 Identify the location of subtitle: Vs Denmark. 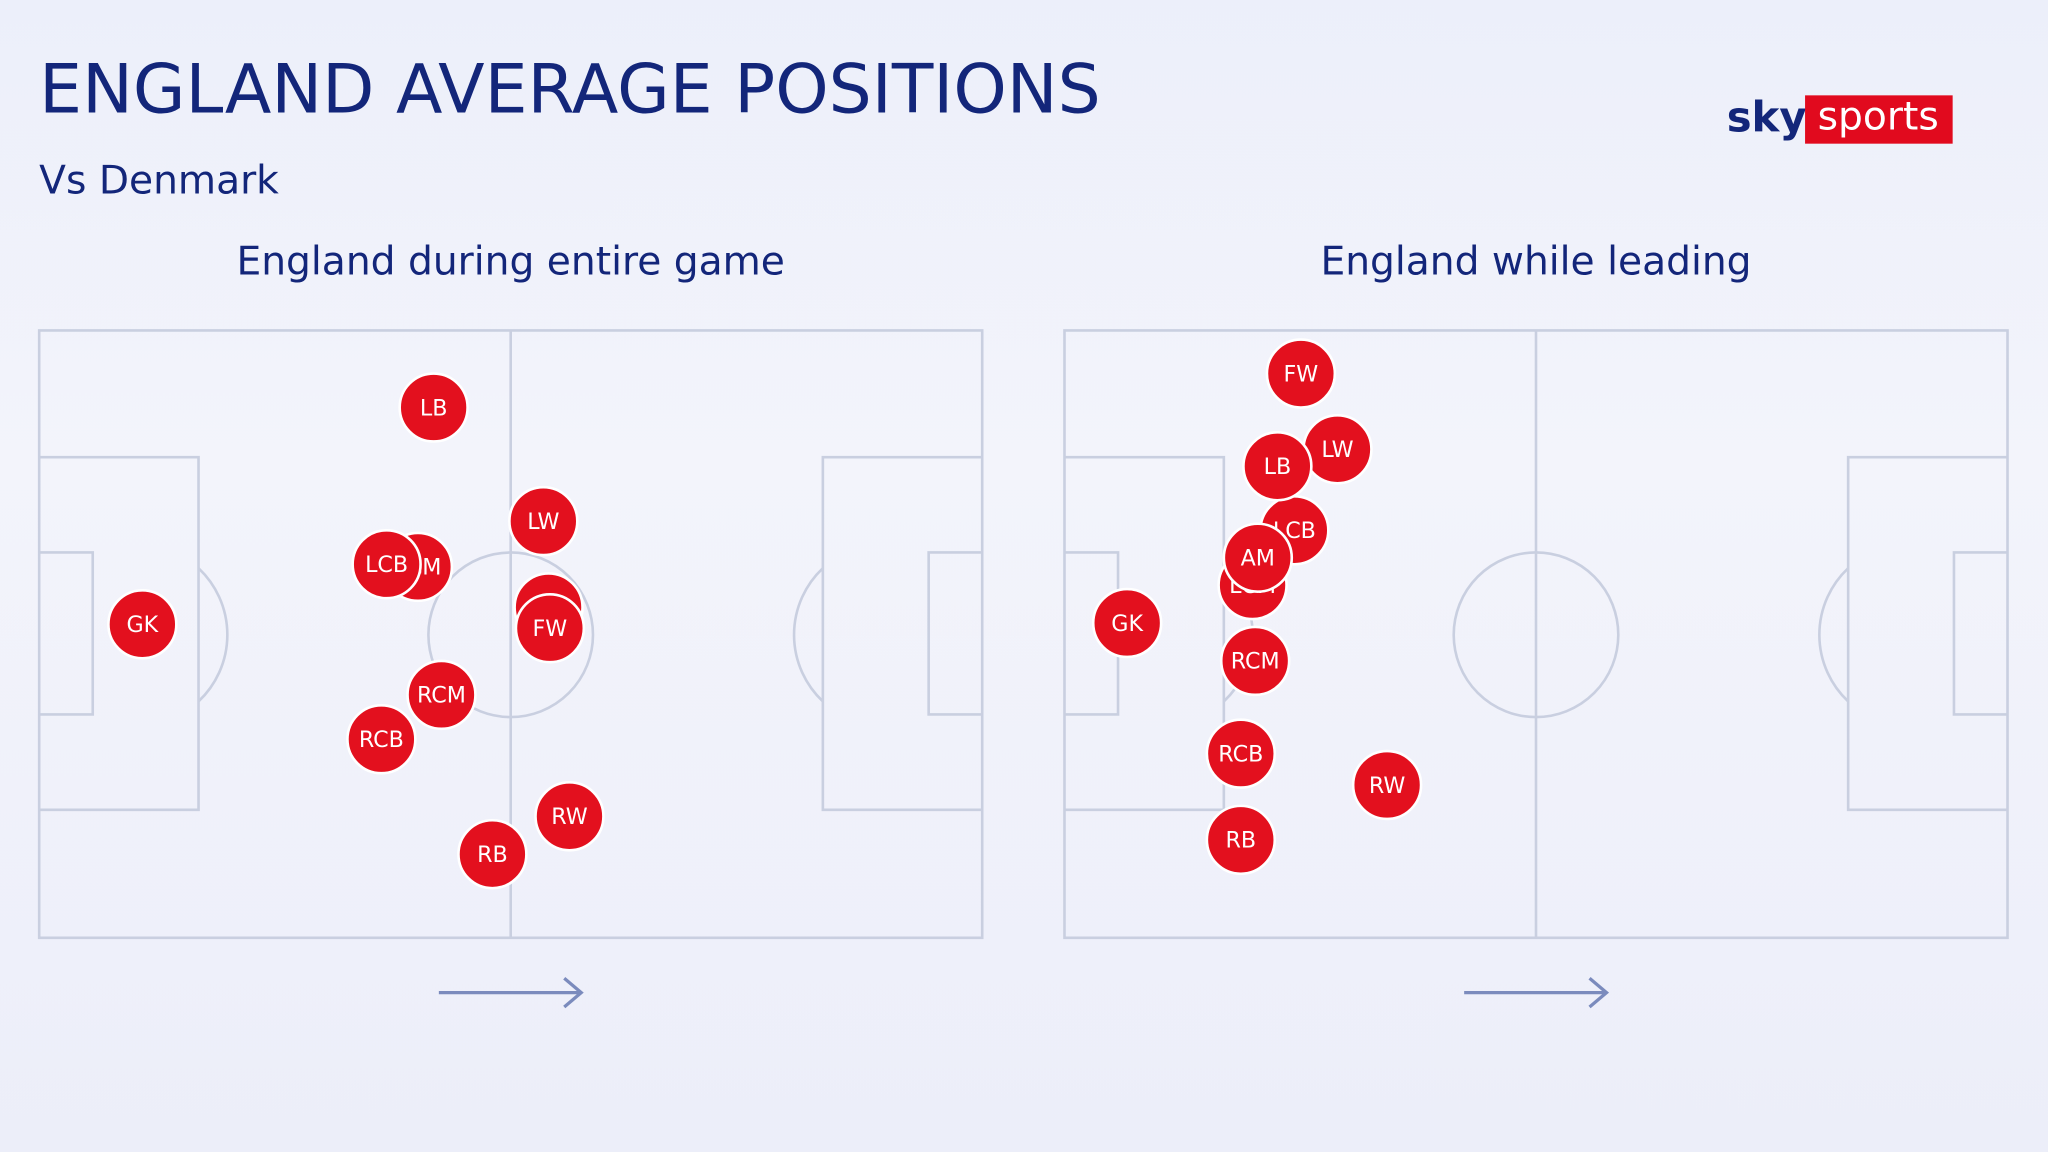
(159, 180).